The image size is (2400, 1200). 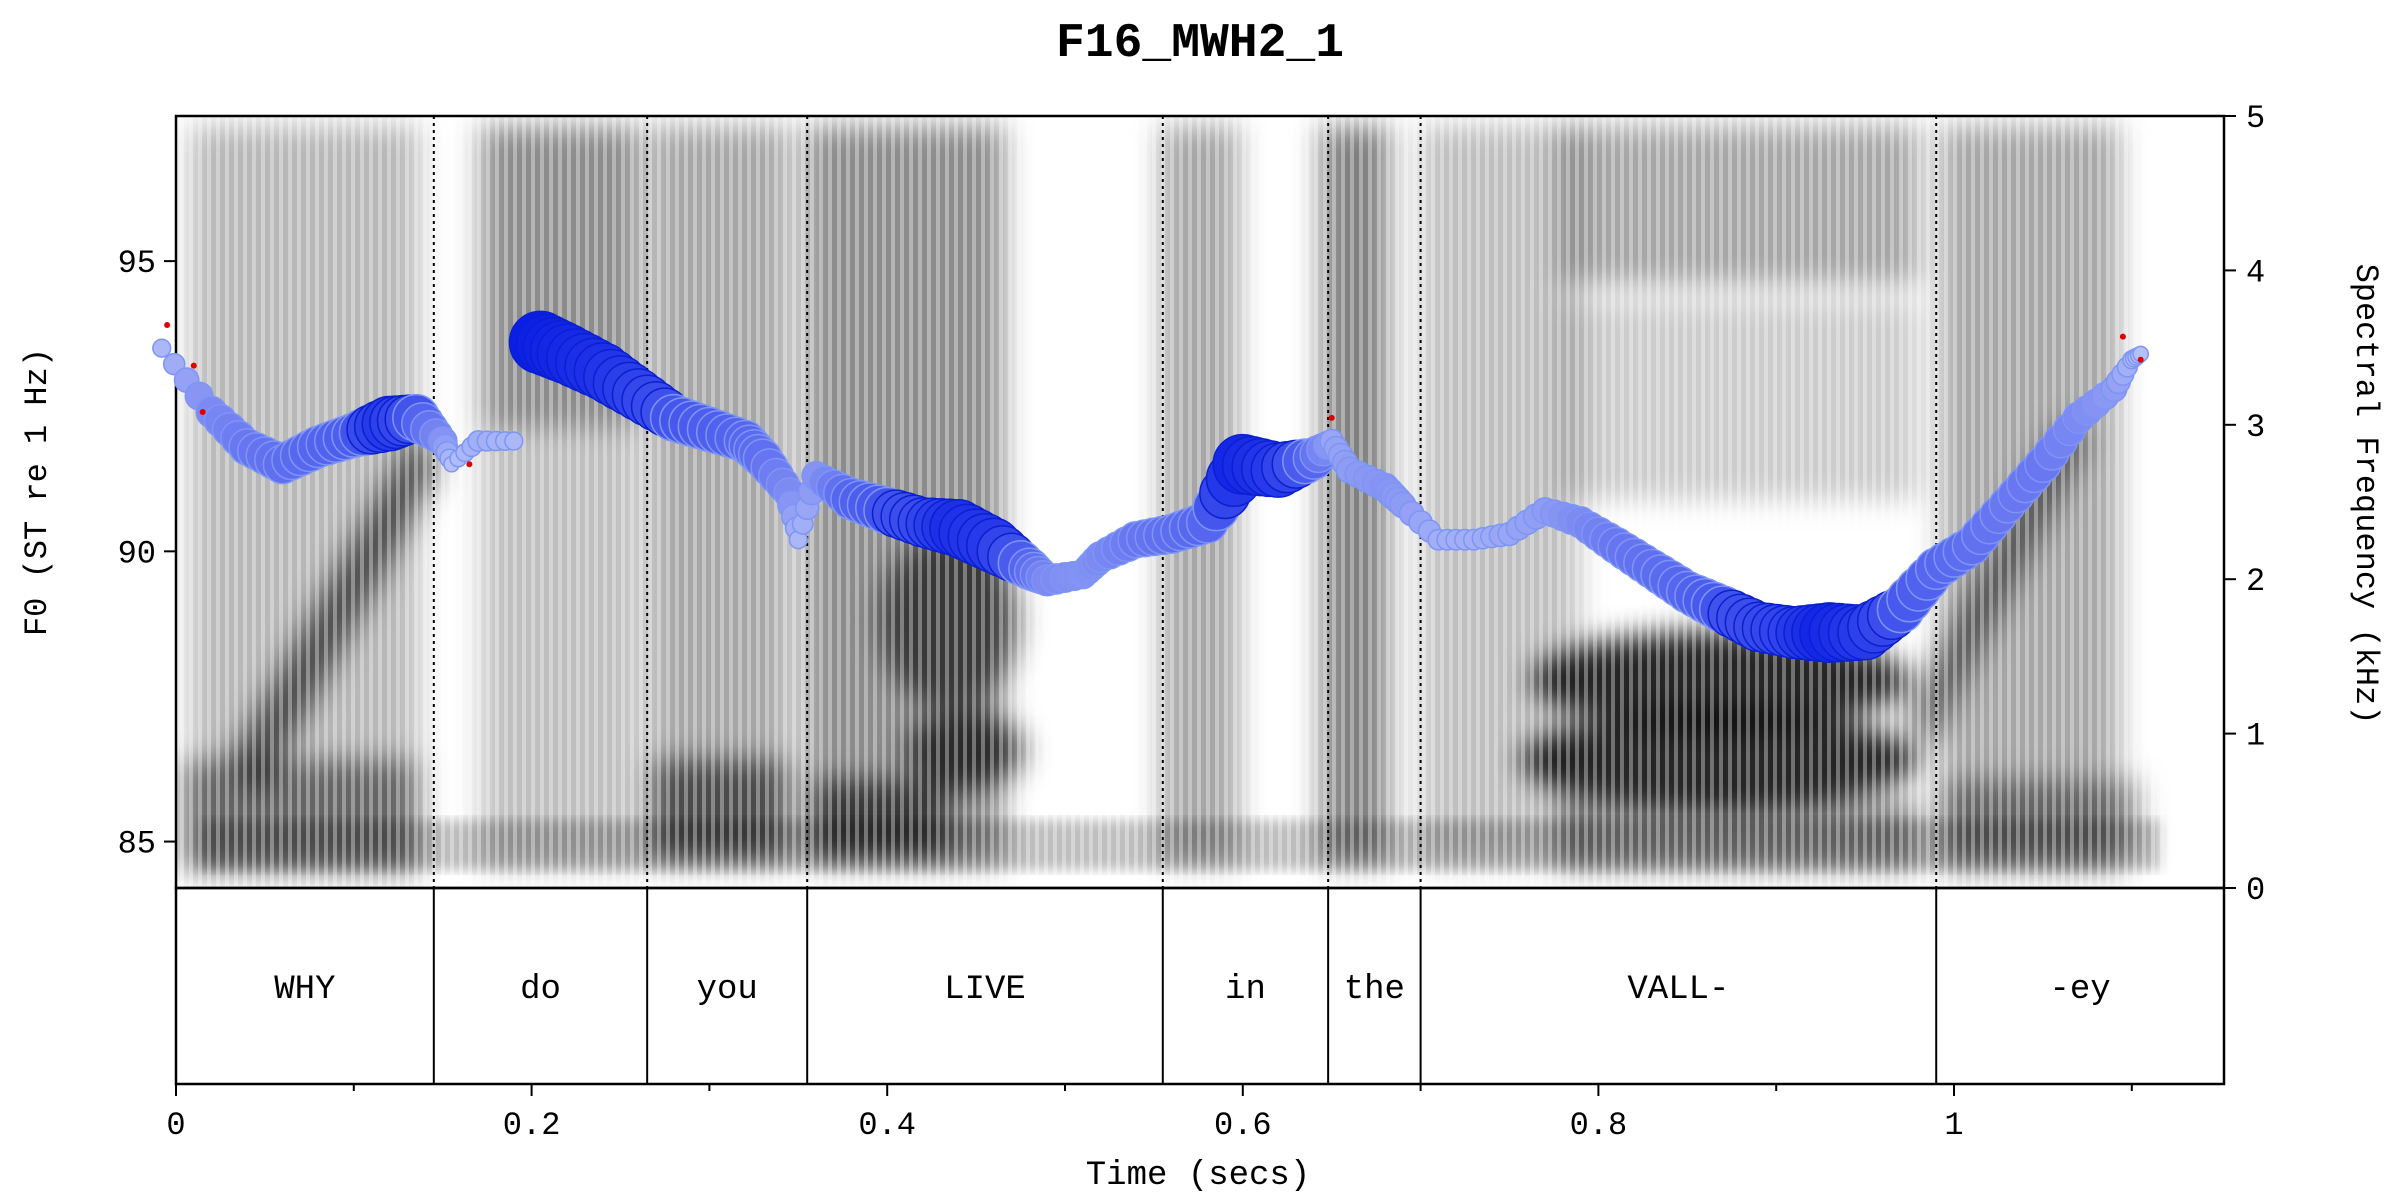 I want to click on segment-label: you, so click(x=727, y=990).